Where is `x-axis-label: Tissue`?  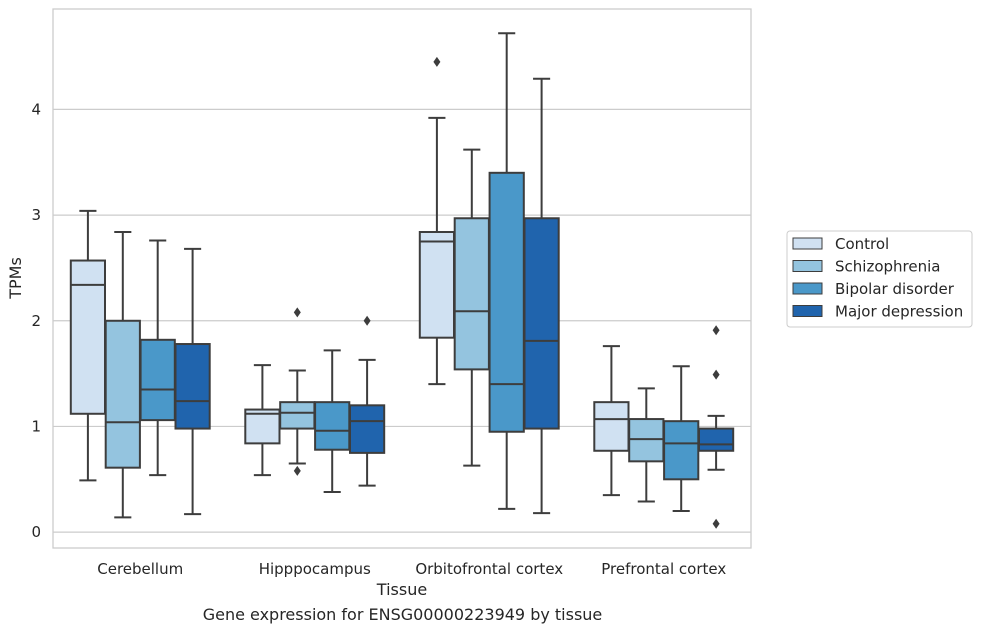 x-axis-label: Tissue is located at coordinates (401, 589).